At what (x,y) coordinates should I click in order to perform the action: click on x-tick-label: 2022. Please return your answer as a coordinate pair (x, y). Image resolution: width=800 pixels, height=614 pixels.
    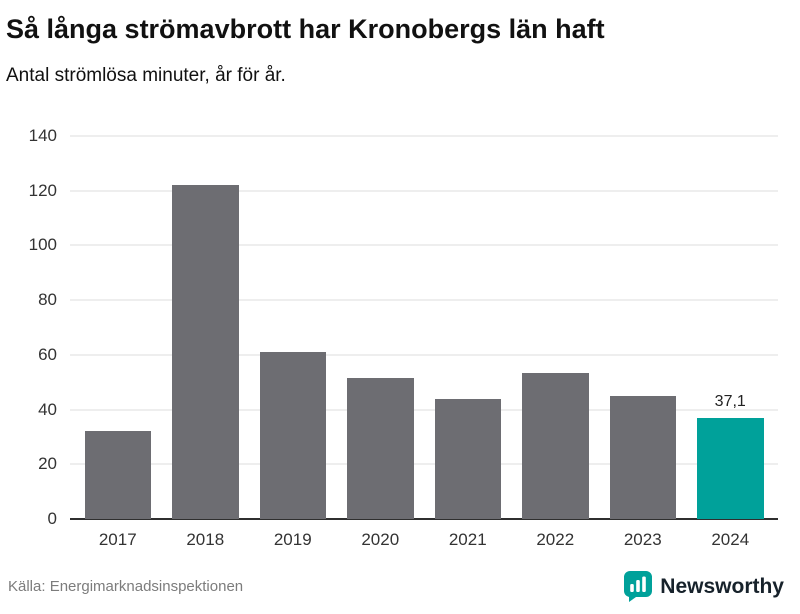
    Looking at the image, I should click on (555, 539).